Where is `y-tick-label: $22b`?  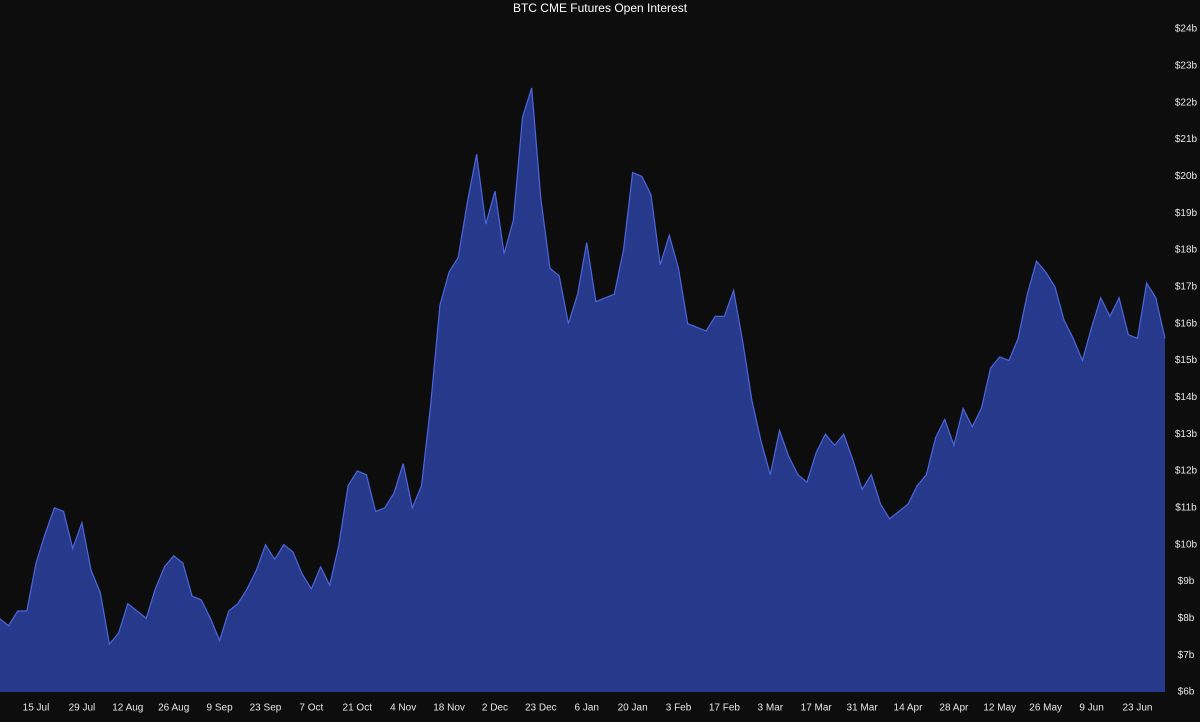 y-tick-label: $22b is located at coordinates (1186, 102).